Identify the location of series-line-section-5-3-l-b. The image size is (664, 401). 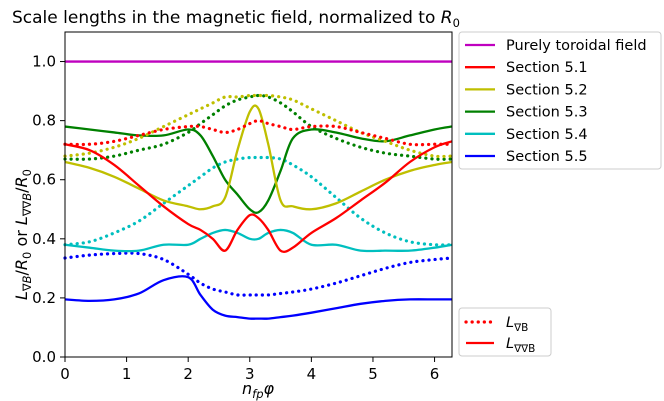
(258, 127).